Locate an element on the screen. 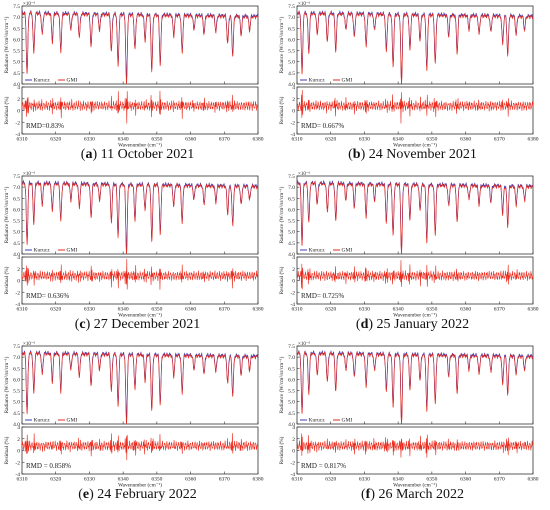 Image resolution: width=550 pixels, height=510 pixels. panel-caption: (f) 26 March 2022 is located at coordinates (412, 494).